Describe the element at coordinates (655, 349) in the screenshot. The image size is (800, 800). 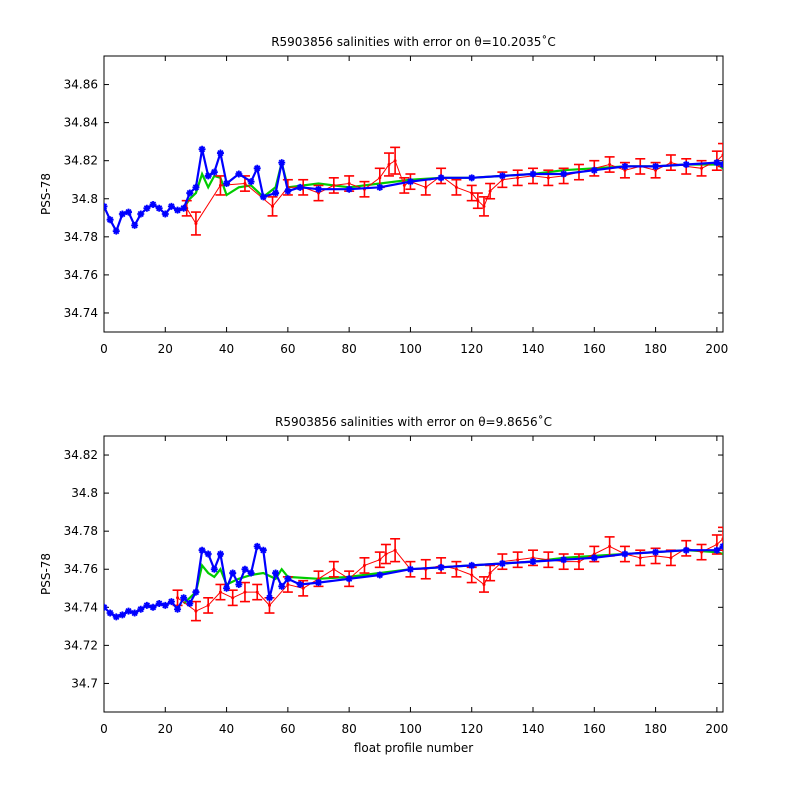
I see `x-tick-label: 180` at that location.